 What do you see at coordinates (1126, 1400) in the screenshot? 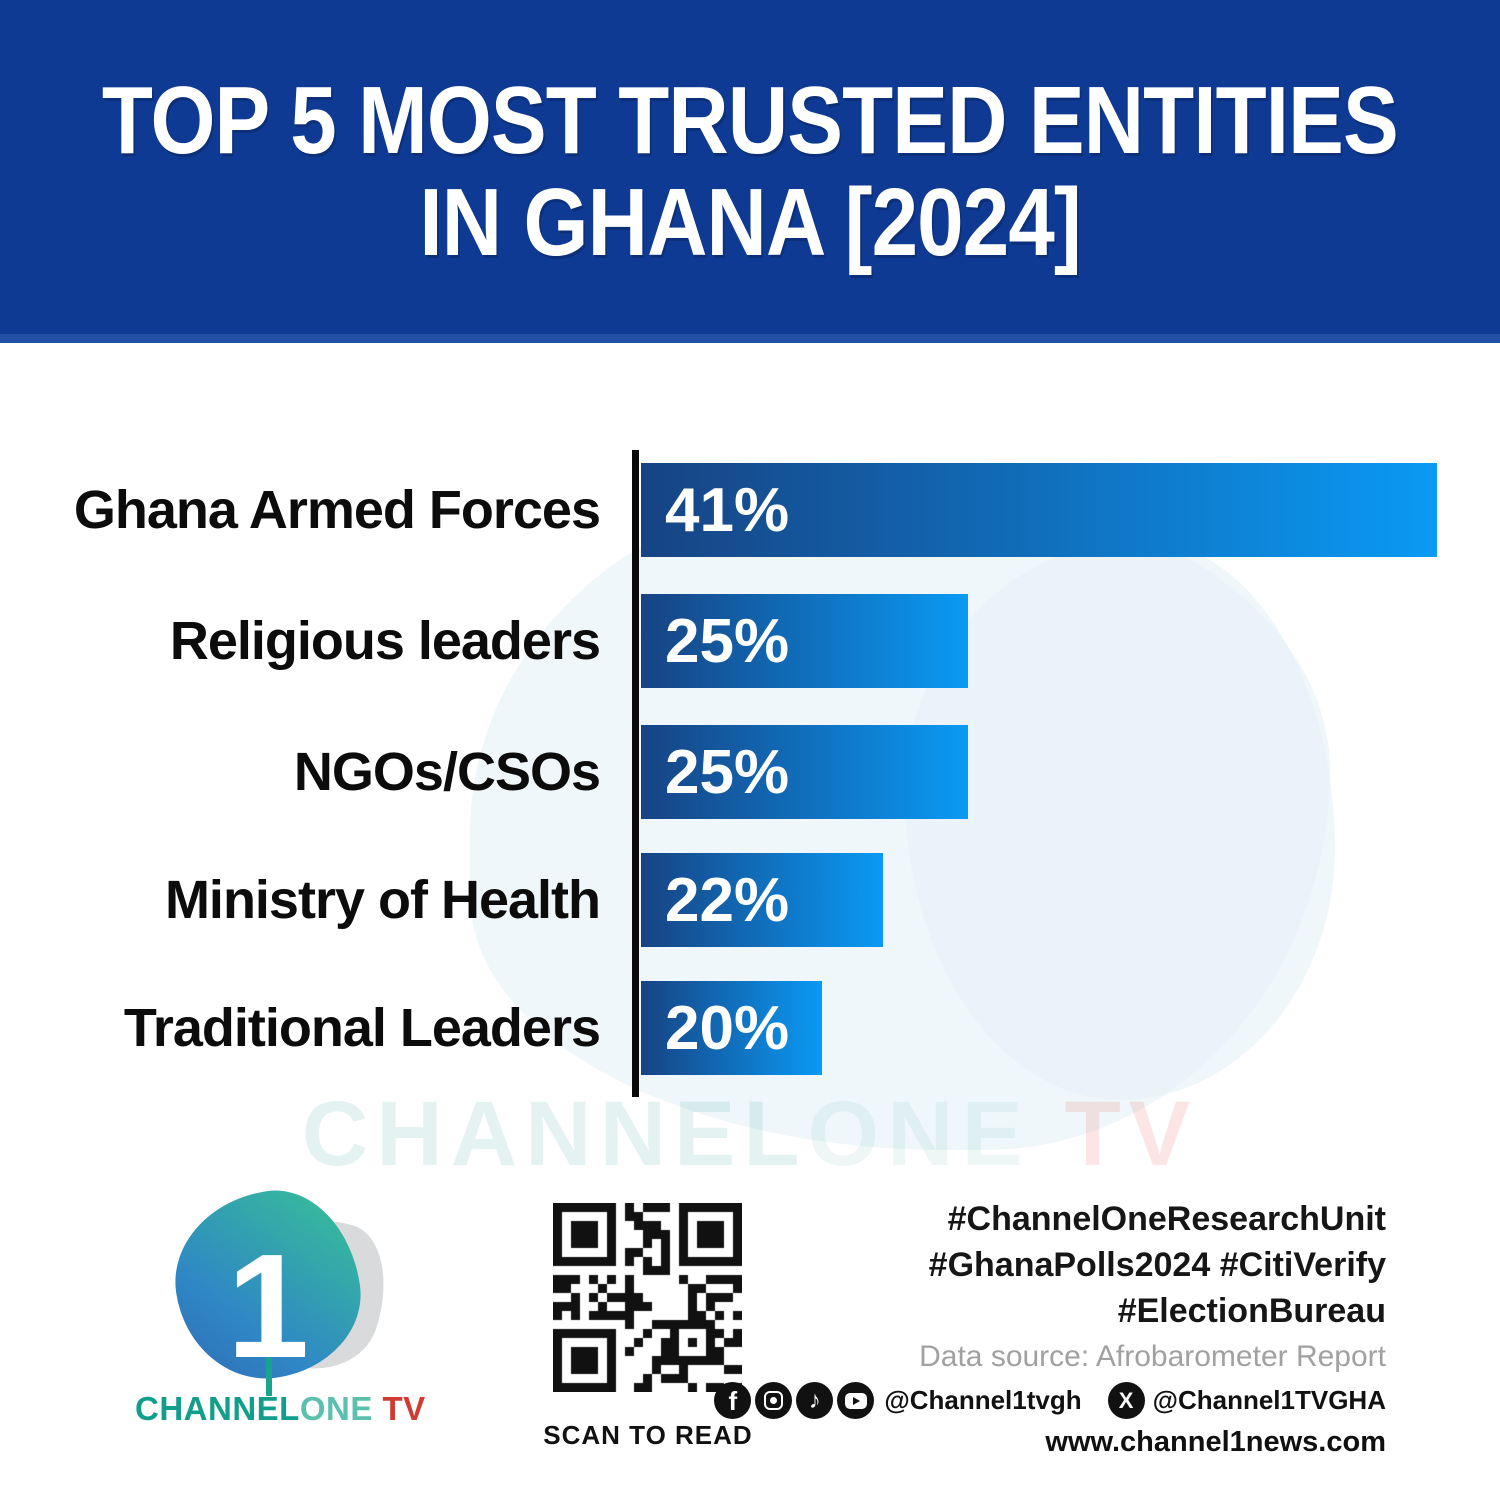
I see `x-twitter-icon: X` at bounding box center [1126, 1400].